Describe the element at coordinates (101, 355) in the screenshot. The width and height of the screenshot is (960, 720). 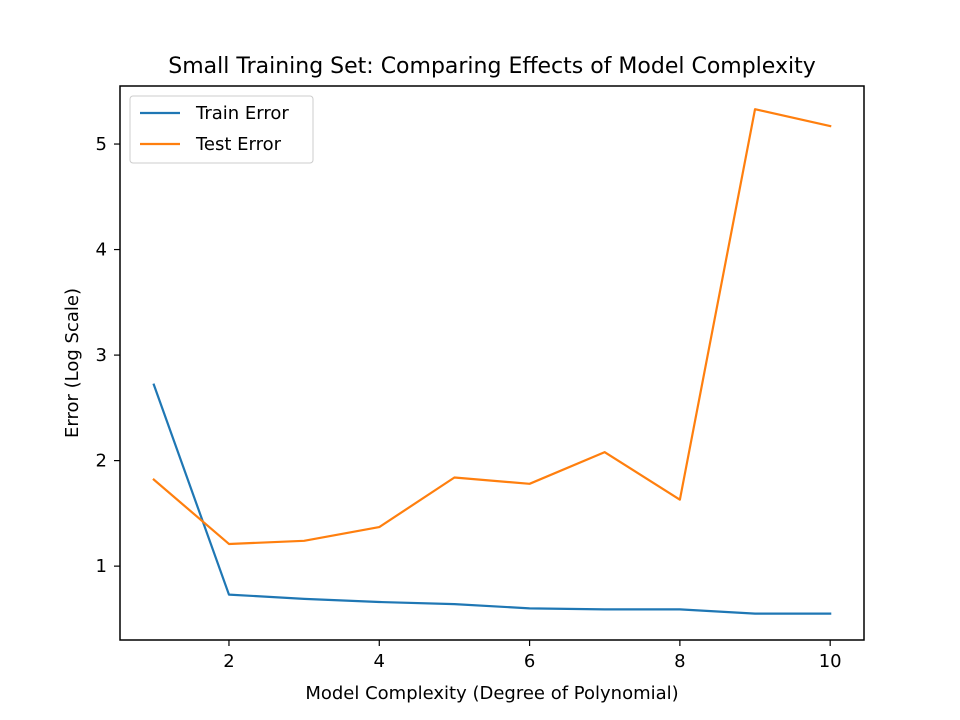
I see `y-tick-label: 3` at that location.